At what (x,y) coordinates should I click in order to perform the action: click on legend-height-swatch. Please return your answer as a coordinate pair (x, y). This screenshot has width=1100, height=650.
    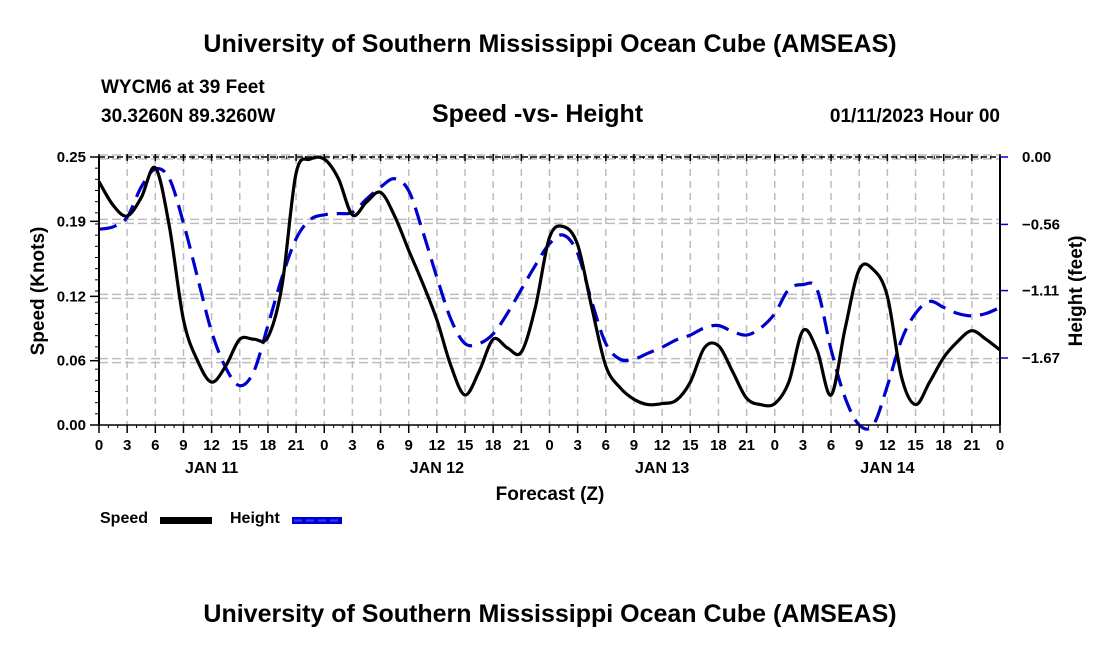
    Looking at the image, I should click on (317, 520).